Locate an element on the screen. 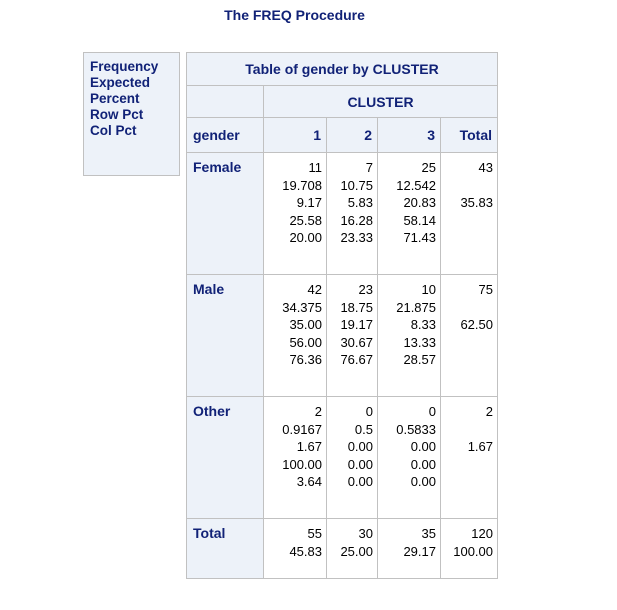  row-header: Female is located at coordinates (225, 213).